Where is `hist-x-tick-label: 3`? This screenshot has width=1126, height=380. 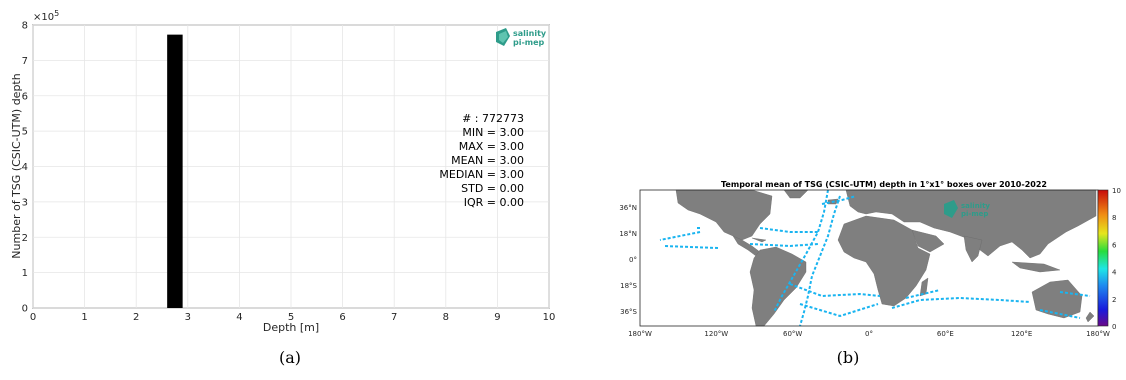
hist-x-tick-label: 3 is located at coordinates (188, 317).